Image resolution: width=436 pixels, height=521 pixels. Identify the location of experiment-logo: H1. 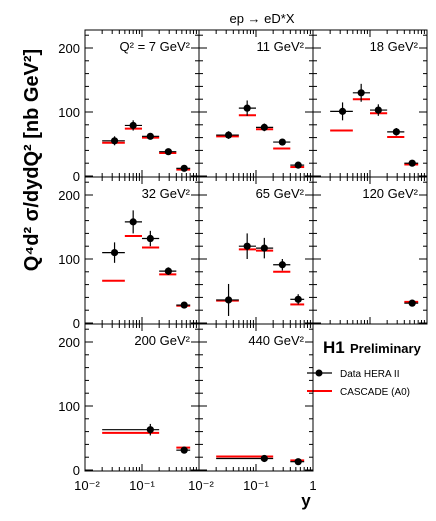
(334, 347).